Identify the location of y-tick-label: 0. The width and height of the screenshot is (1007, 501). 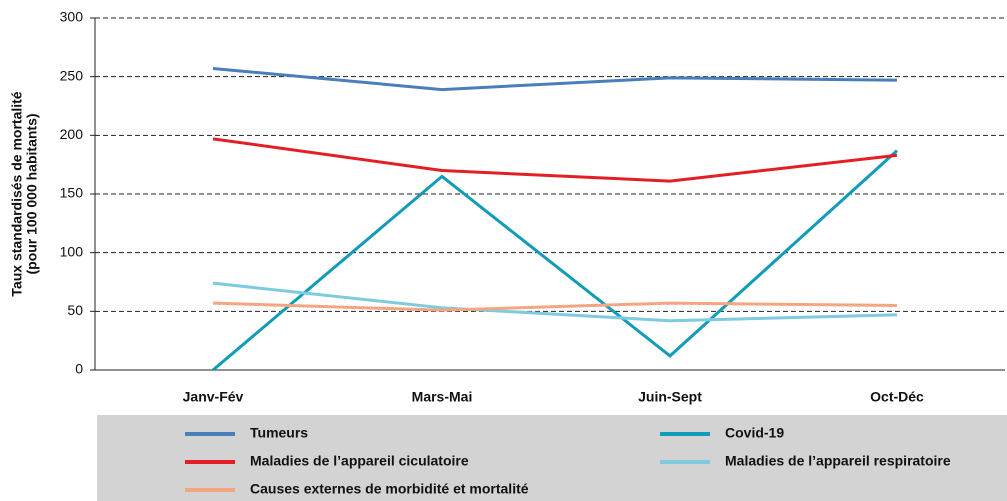
(79, 369).